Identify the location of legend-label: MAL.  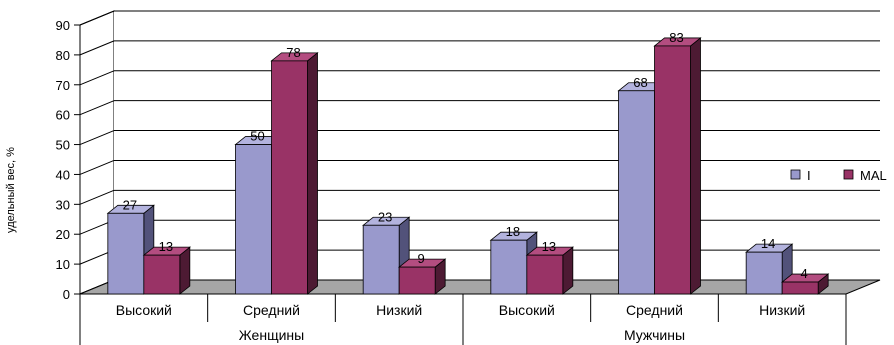
(873, 175).